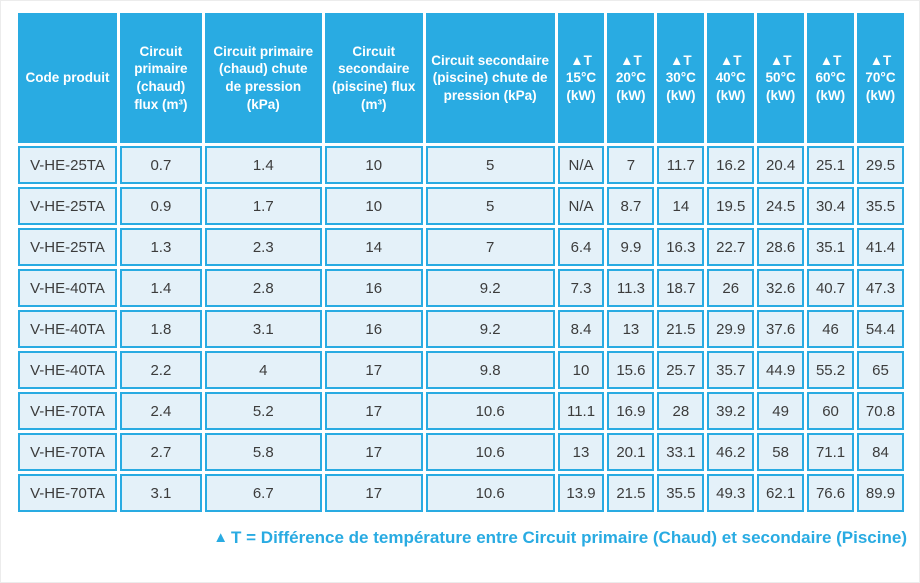 The width and height of the screenshot is (920, 583). I want to click on value-cell: 9.9, so click(631, 247).